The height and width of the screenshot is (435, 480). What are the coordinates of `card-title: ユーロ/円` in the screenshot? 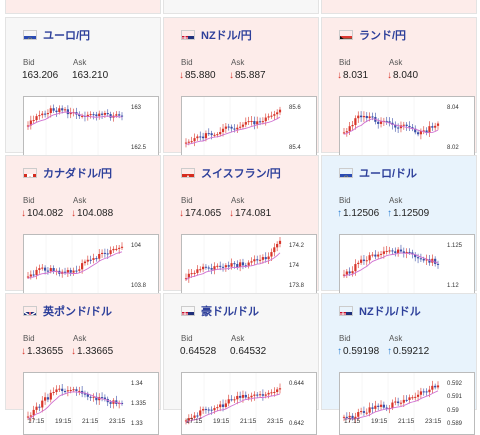 It's located at (56, 35).